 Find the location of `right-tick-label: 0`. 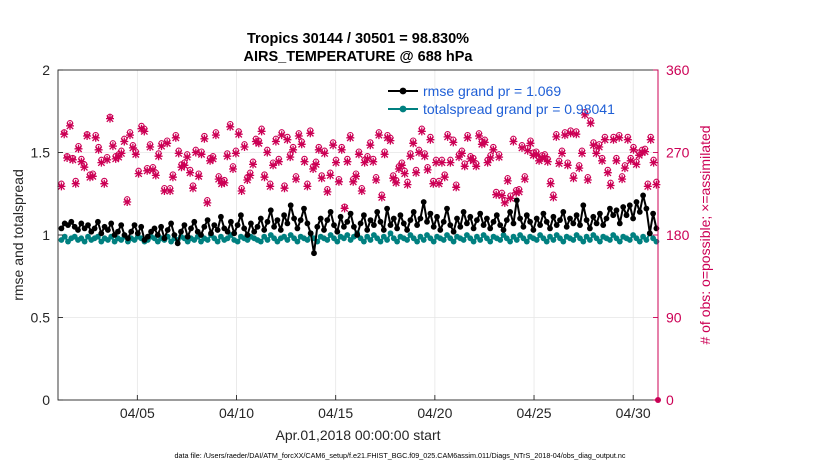

right-tick-label: 0 is located at coordinates (670, 400).